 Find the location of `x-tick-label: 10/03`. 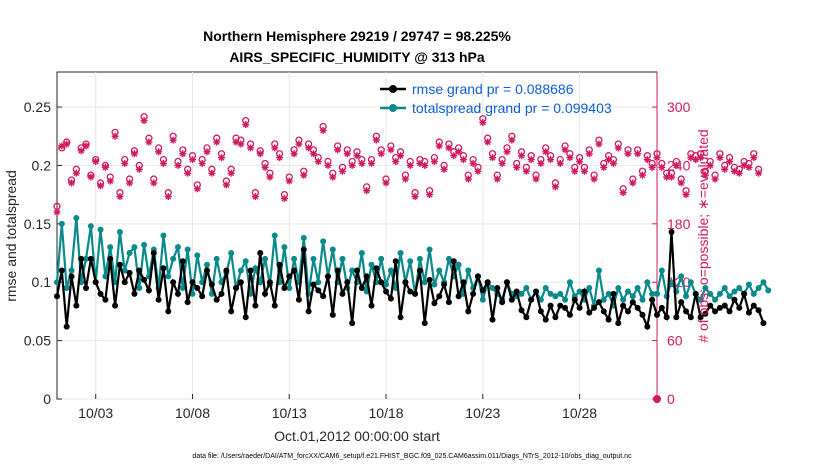

x-tick-label: 10/03 is located at coordinates (95, 413).